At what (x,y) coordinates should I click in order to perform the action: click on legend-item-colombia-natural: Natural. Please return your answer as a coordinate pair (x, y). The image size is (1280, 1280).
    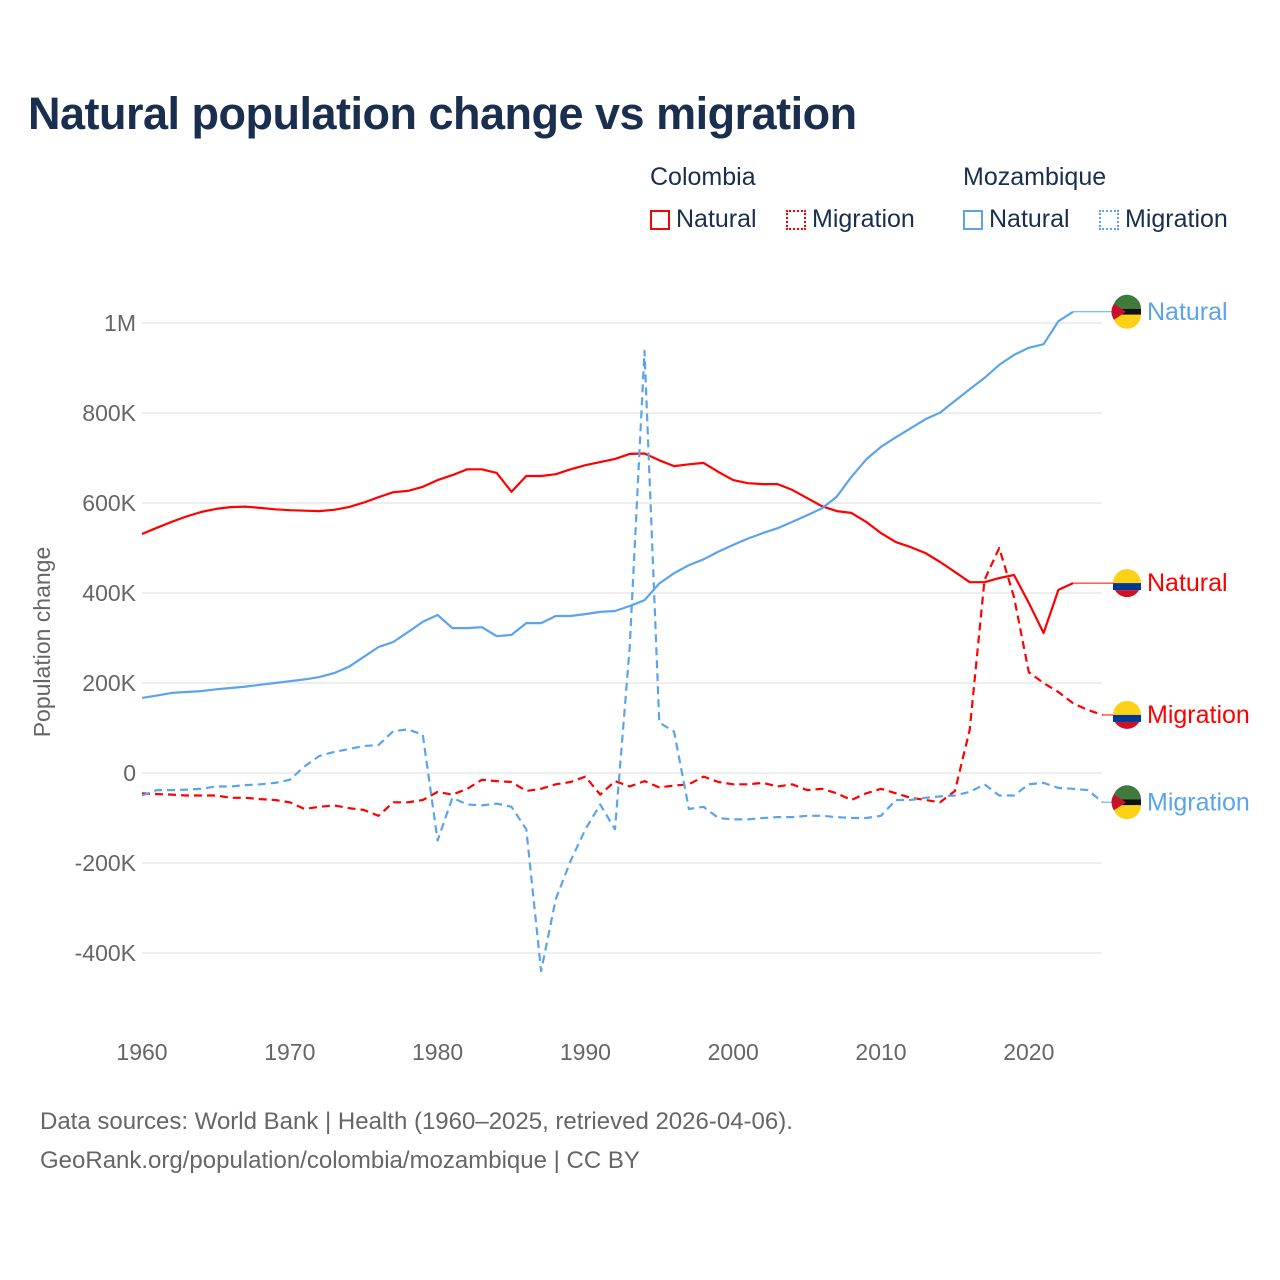
    Looking at the image, I should click on (703, 219).